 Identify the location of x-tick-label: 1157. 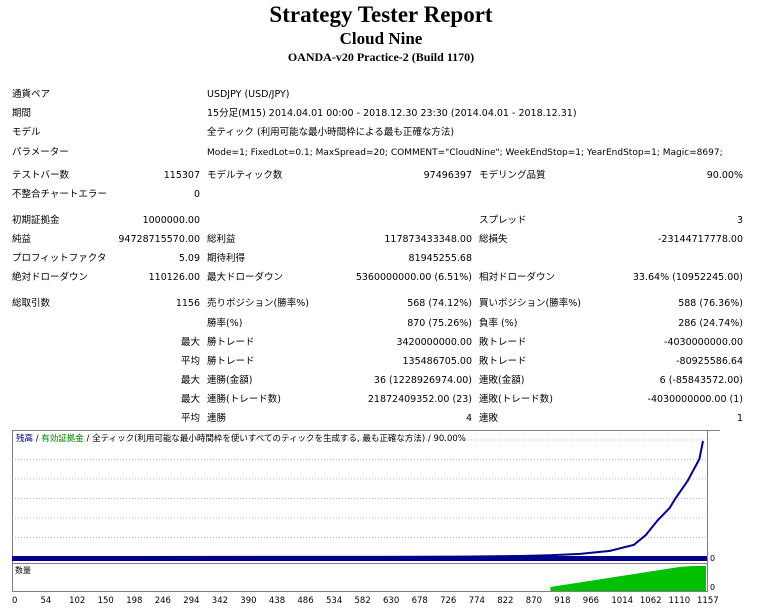
(708, 601).